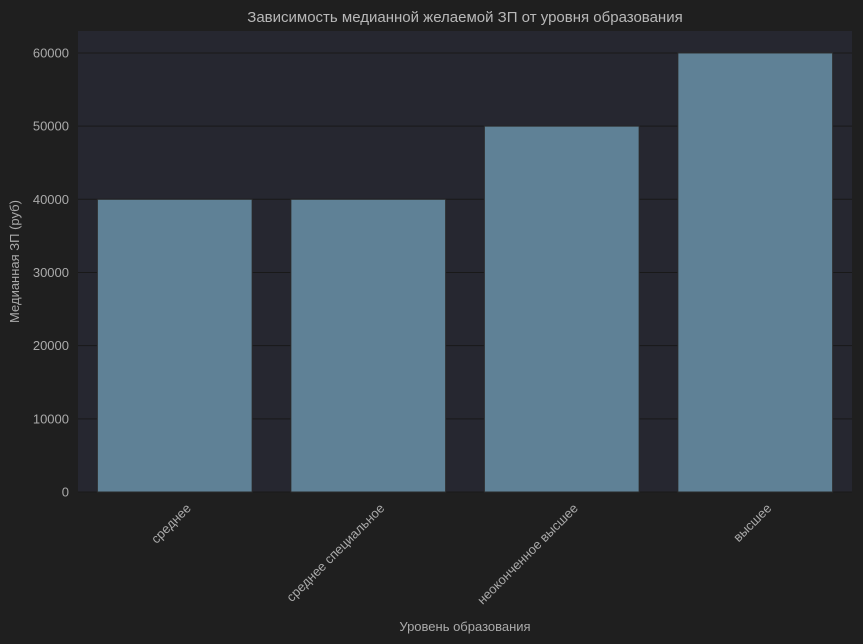 The image size is (863, 644). I want to click on y-tick-label: 40000, so click(51, 199).